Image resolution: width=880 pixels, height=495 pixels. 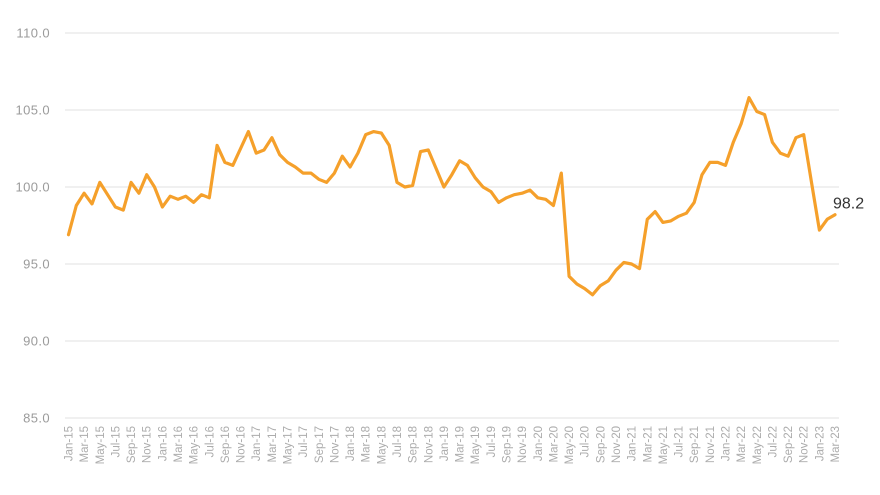 I want to click on x-axis-tick-label: May-20, so click(x=570, y=445).